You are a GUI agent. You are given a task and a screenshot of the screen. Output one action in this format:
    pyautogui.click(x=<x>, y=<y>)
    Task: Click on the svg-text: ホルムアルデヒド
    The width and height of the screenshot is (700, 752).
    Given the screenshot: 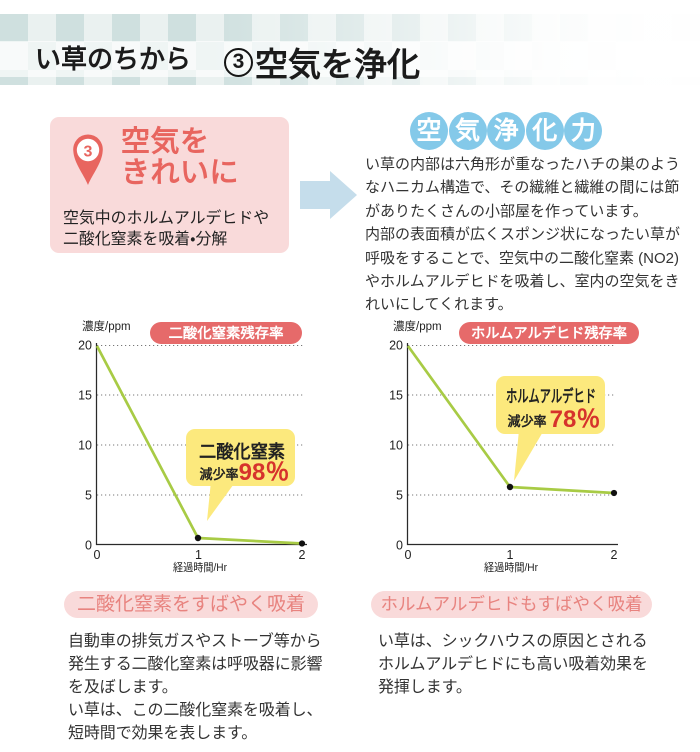 What is the action you would take?
    pyautogui.click(x=551, y=396)
    